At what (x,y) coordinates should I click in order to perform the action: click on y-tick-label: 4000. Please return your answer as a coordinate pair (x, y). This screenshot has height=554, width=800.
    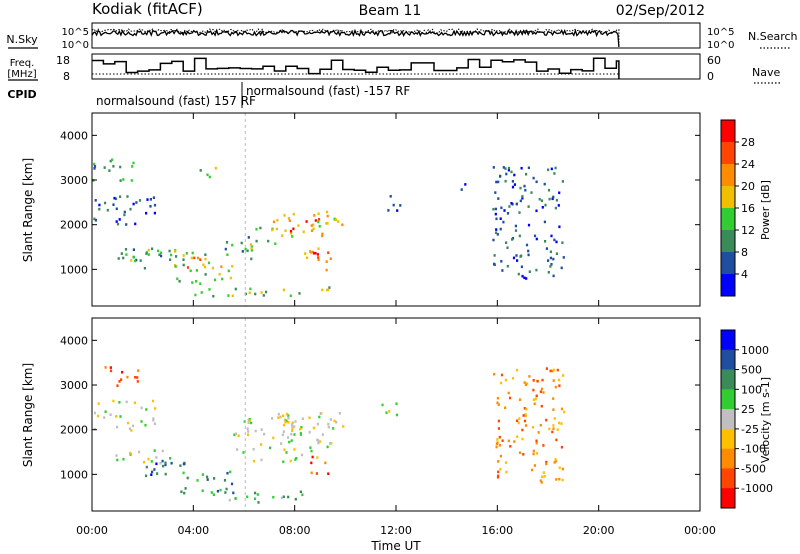
    Looking at the image, I should click on (74, 340).